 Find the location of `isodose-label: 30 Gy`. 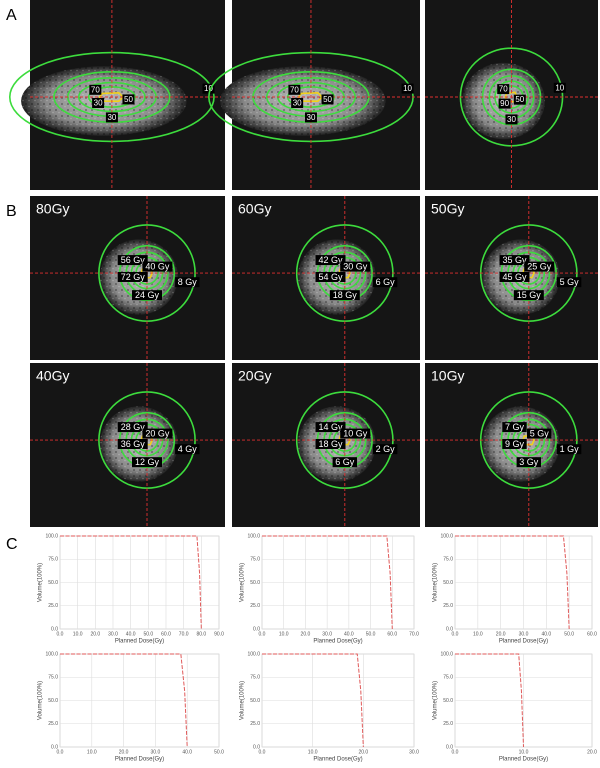

isodose-label: 30 Gy is located at coordinates (355, 266).